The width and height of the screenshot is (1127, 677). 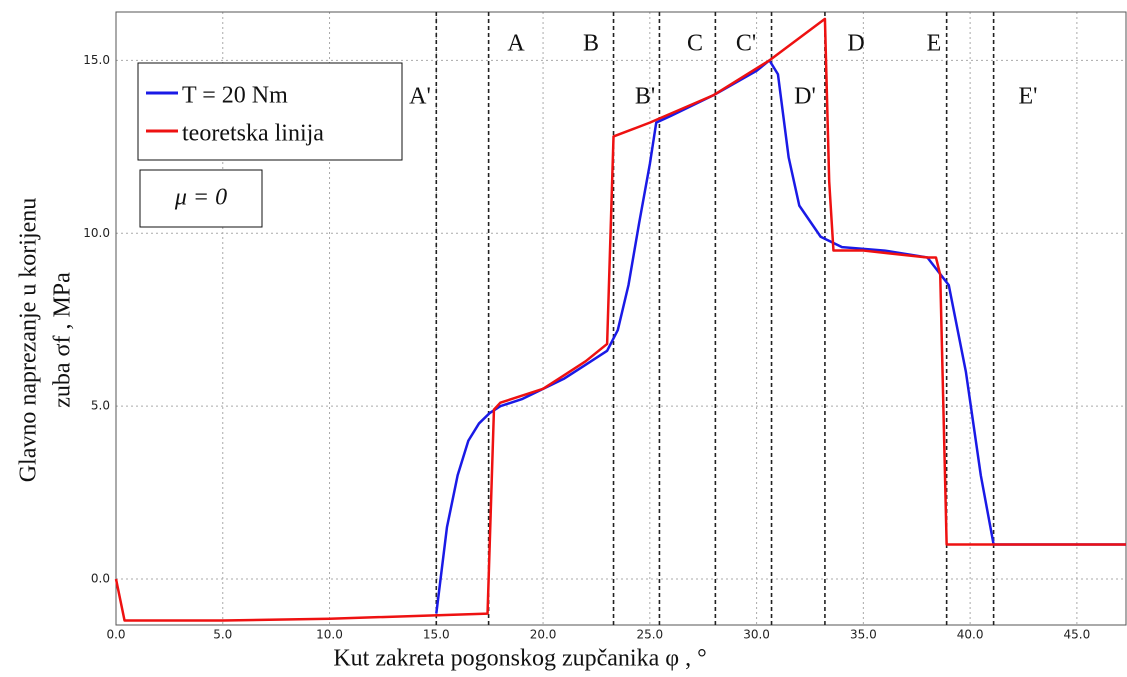 What do you see at coordinates (29, 340) in the screenshot?
I see `y-axis-label: Glavno naprezanje u korijenu` at bounding box center [29, 340].